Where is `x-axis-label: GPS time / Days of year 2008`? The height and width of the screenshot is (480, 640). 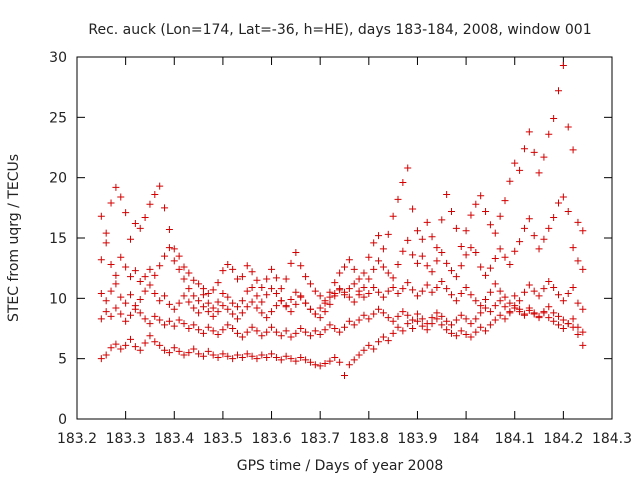 x-axis-label: GPS time / Days of year 2008 is located at coordinates (340, 466).